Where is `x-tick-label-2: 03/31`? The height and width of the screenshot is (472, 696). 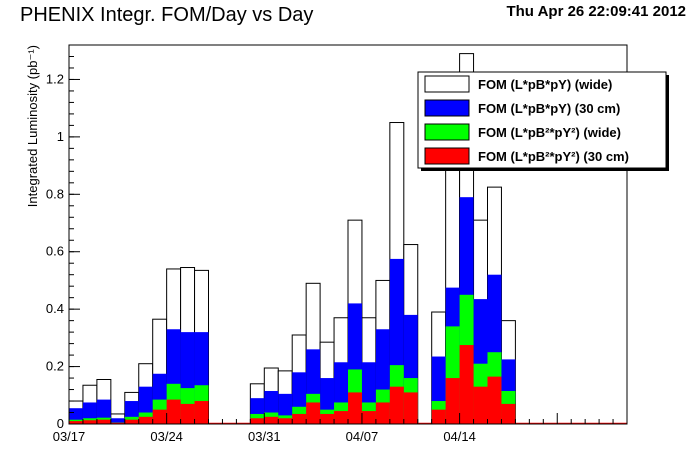 x-tick-label-2: 03/31 is located at coordinates (264, 436).